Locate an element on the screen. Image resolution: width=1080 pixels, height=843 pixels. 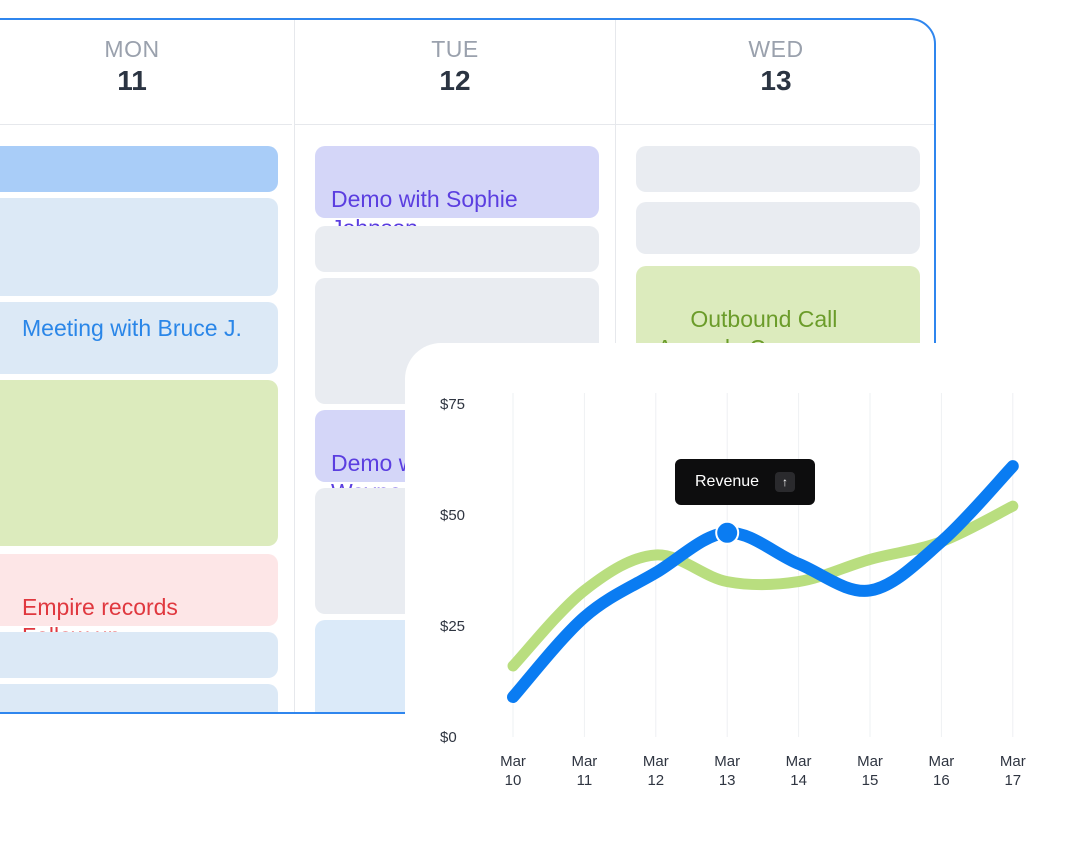
day-header-tue: TUE 12 is located at coordinates (455, 72).